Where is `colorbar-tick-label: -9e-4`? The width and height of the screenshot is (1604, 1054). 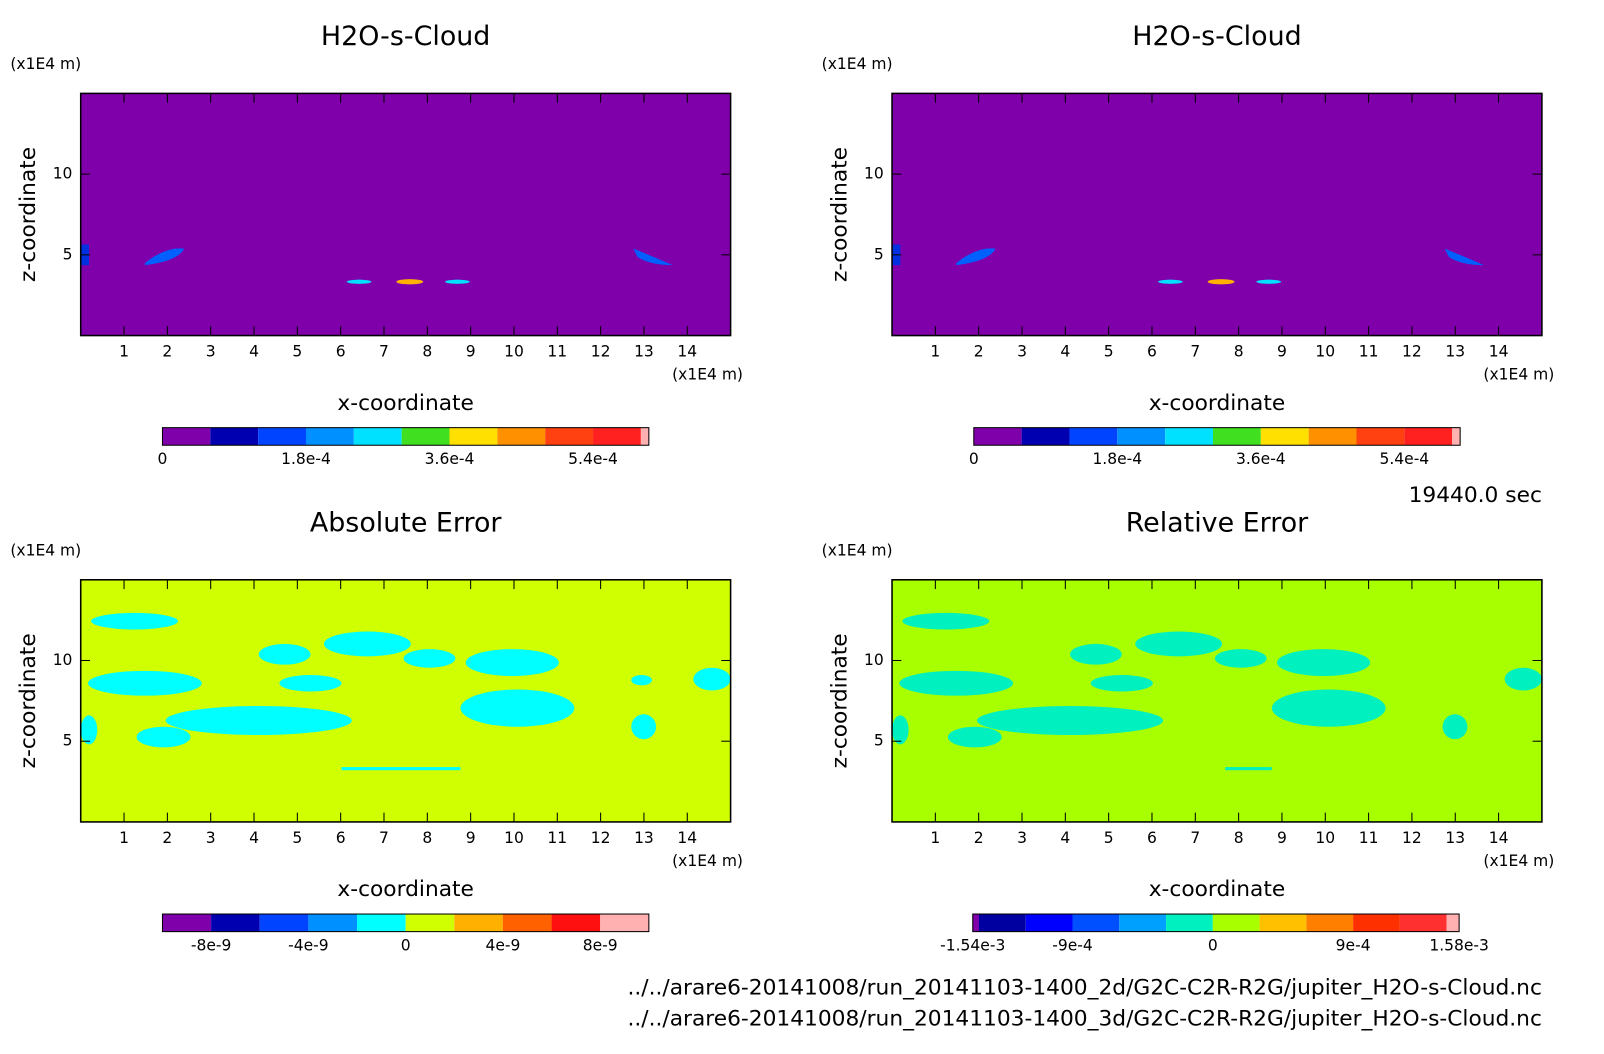
colorbar-tick-label: -9e-4 is located at coordinates (1072, 946).